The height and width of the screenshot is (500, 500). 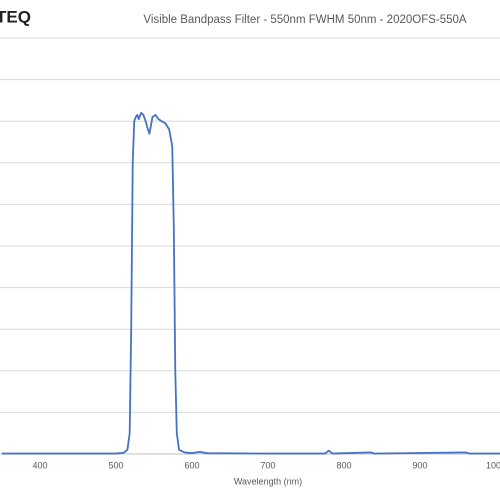 I want to click on logo: TEQ, so click(x=15, y=16).